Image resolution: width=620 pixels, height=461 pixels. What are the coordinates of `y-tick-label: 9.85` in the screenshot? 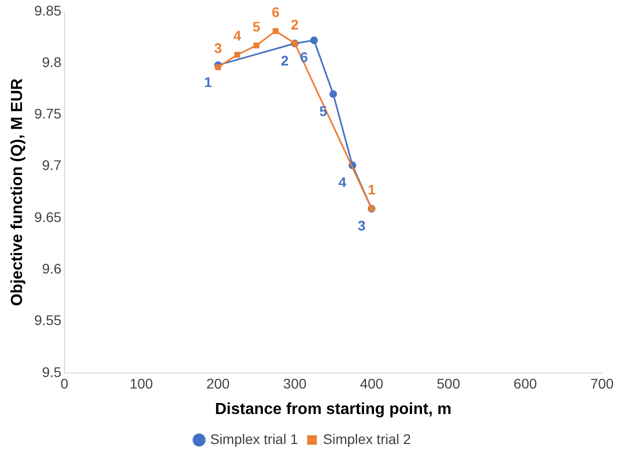 It's located at (48, 10).